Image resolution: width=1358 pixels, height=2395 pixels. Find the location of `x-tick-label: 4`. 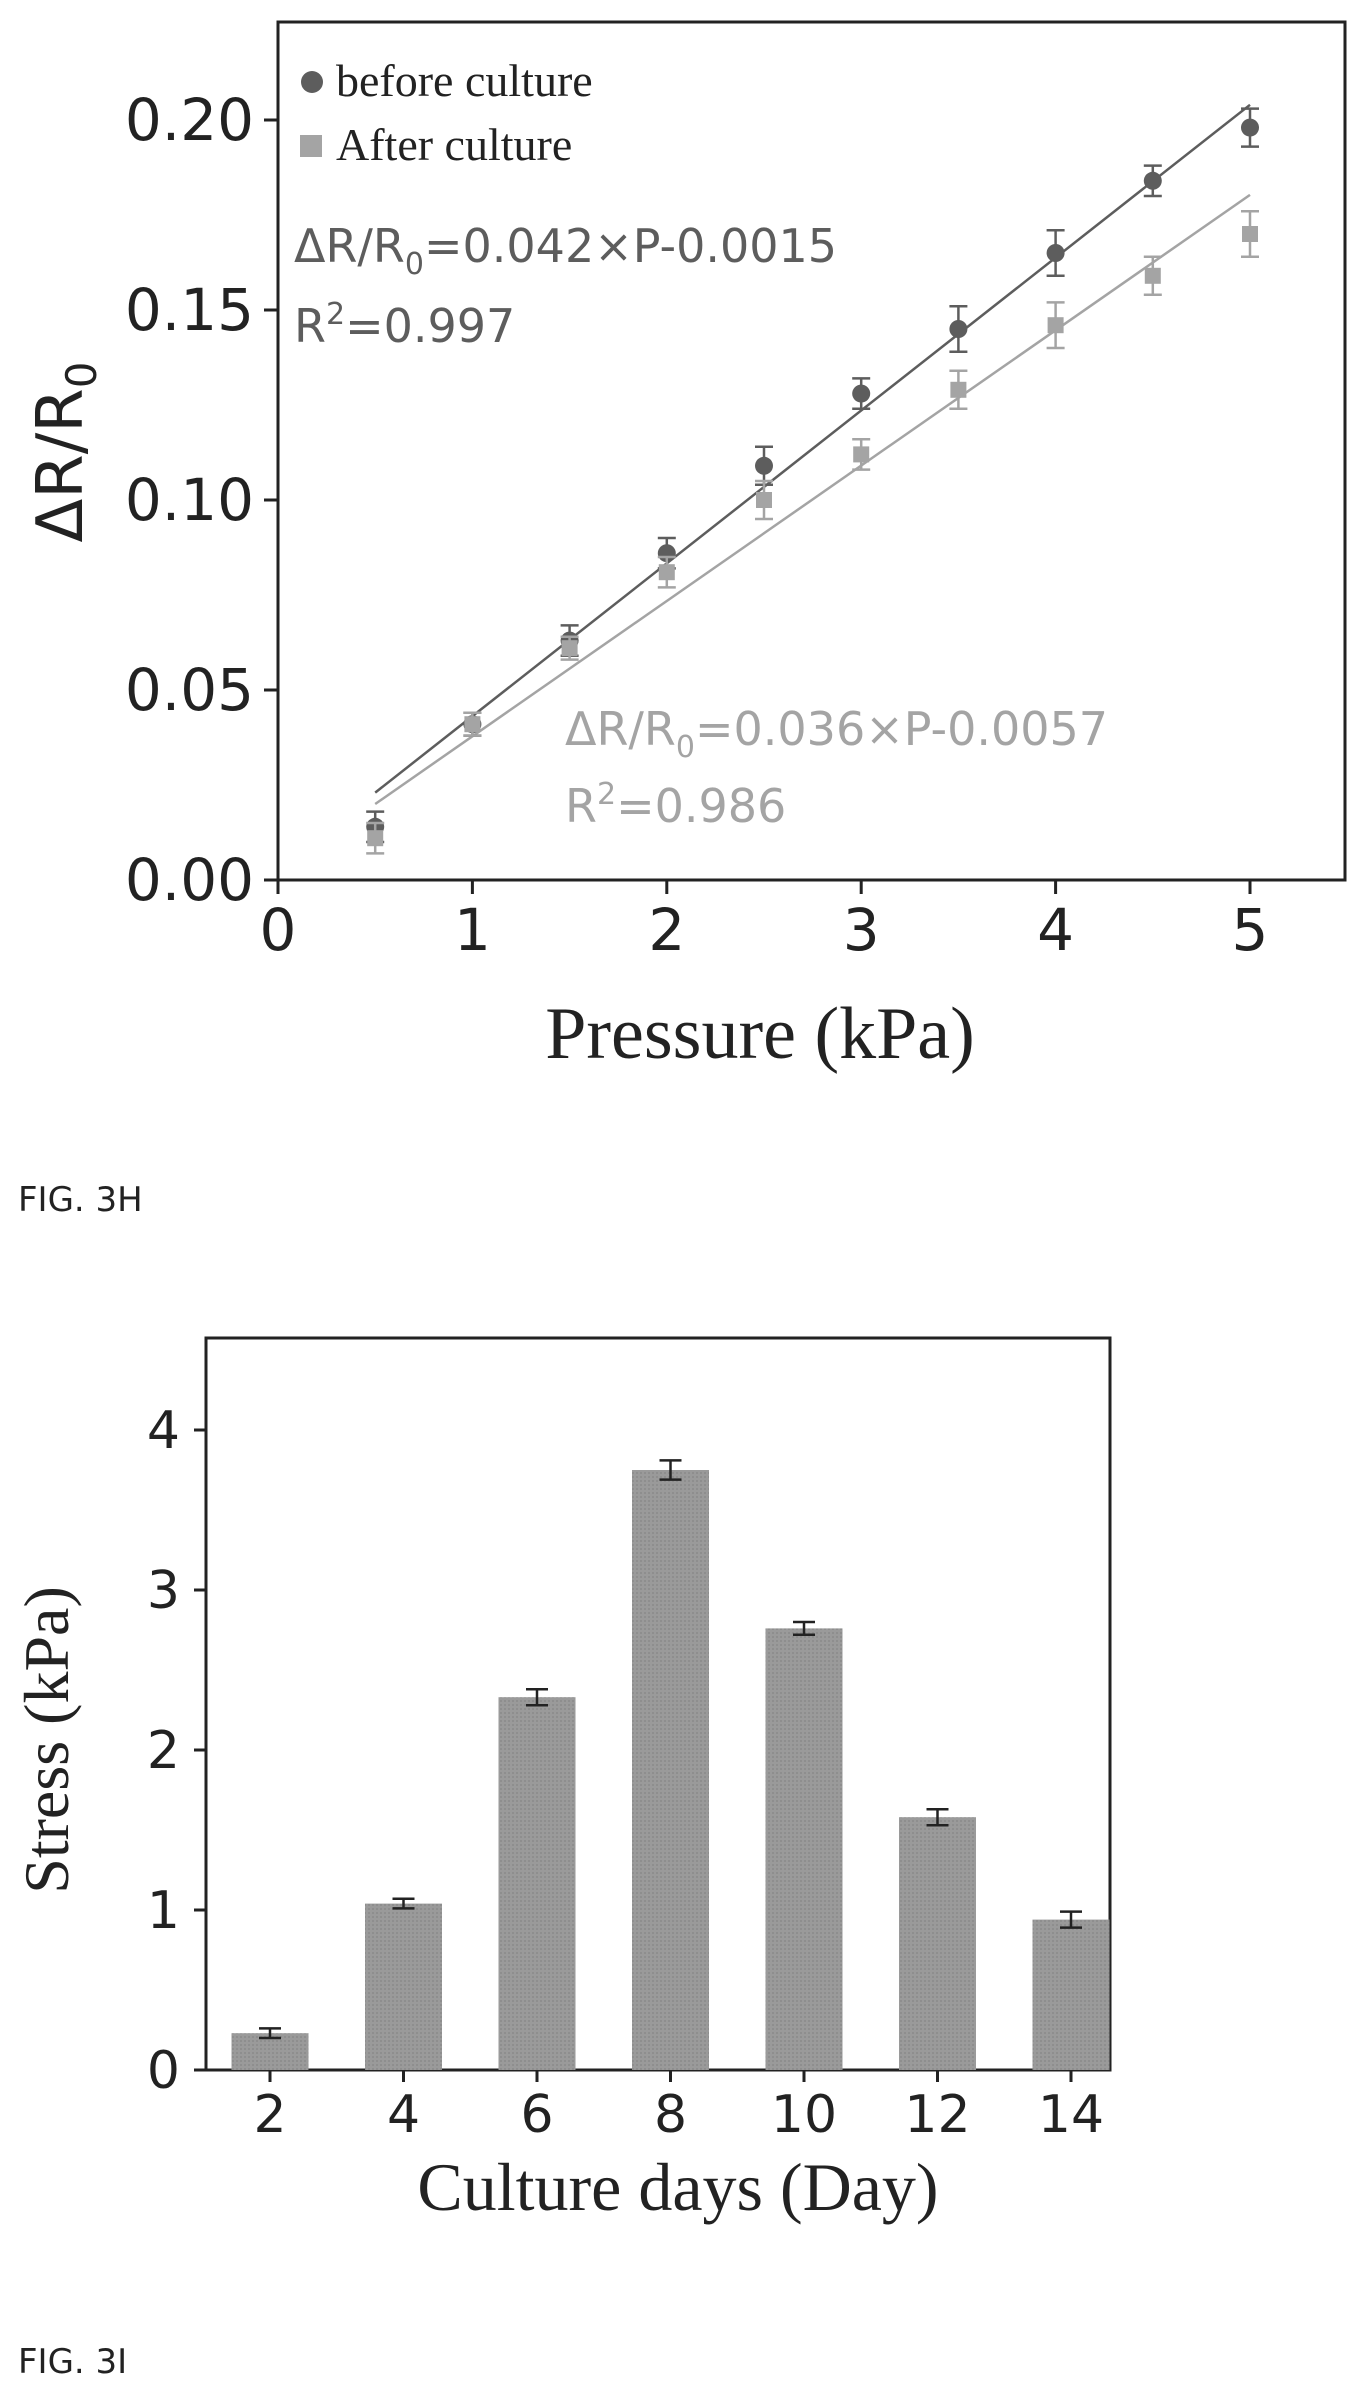

x-tick-label: 4 is located at coordinates (1055, 930).